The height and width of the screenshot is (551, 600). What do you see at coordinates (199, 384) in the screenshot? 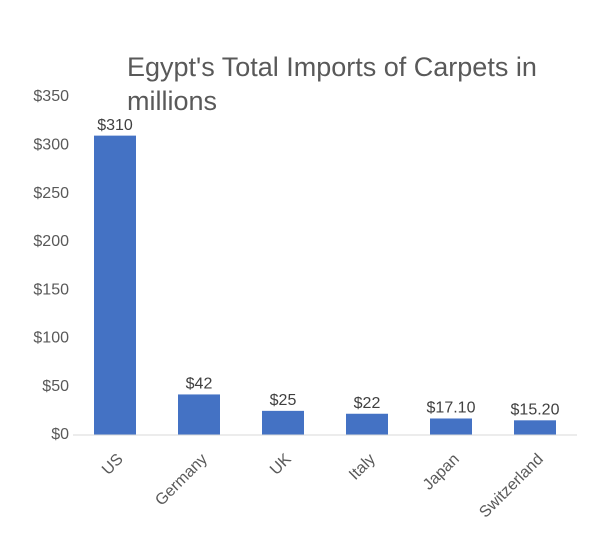
I see `value-label: $42` at bounding box center [199, 384].